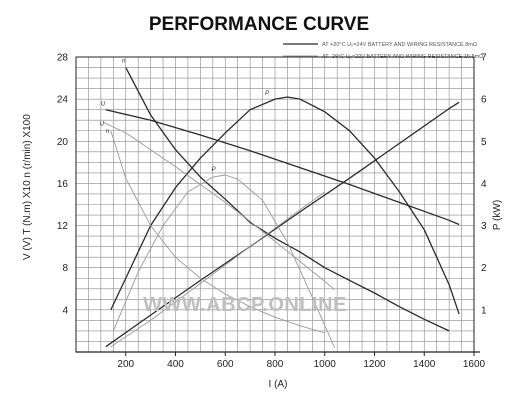 The width and height of the screenshot is (522, 400). I want to click on series-label-n-dark: n, so click(124, 61).